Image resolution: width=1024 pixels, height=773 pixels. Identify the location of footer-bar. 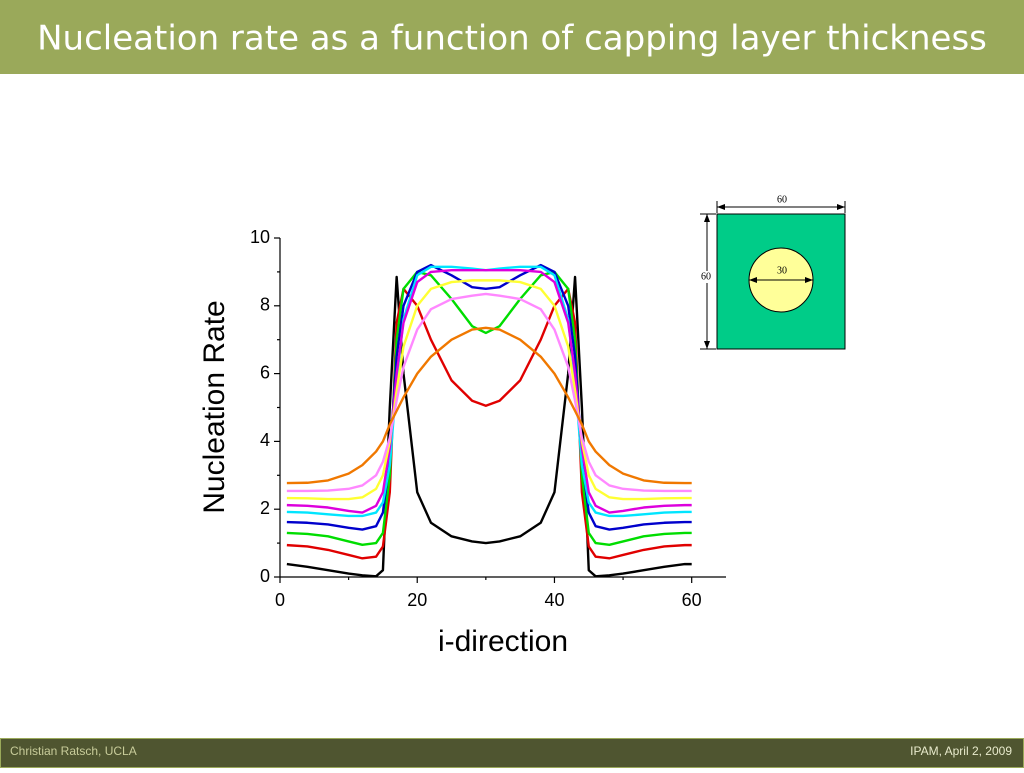
(512, 753).